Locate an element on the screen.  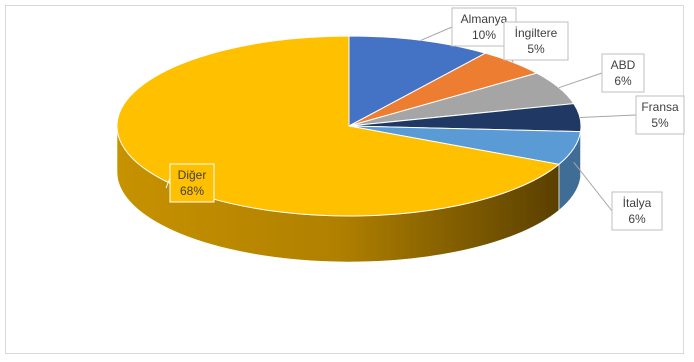
data-label-category: Diğer is located at coordinates (192, 175).